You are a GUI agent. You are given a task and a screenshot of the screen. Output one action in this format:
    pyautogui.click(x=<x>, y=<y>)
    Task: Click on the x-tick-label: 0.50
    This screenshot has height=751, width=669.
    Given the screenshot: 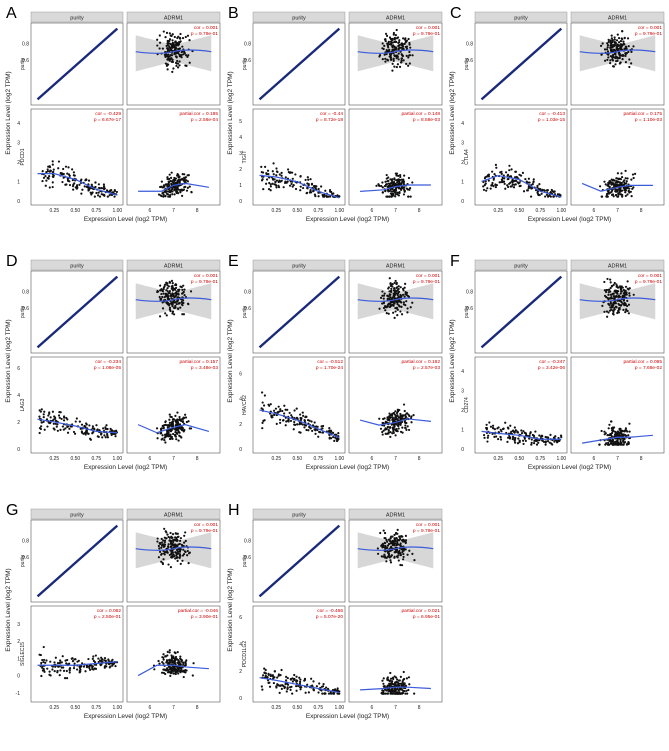 What is the action you would take?
    pyautogui.click(x=75, y=708)
    